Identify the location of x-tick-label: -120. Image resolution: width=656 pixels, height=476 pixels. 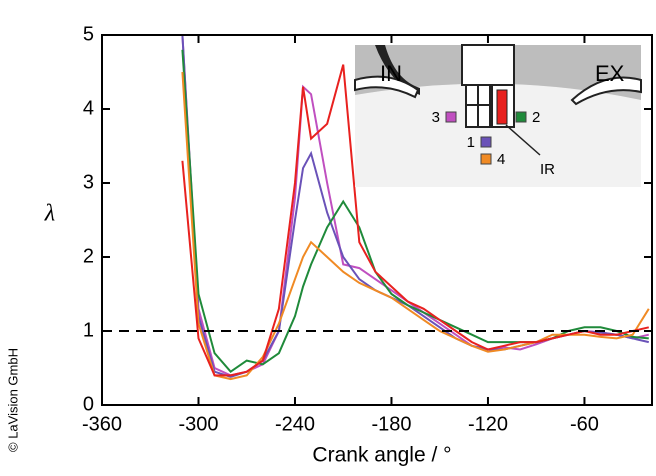
(488, 424).